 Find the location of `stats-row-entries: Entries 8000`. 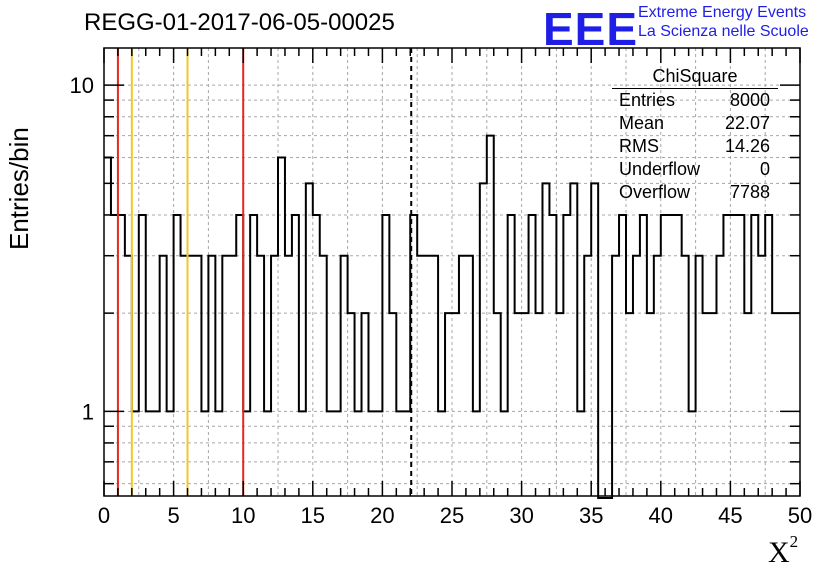

stats-row-entries: Entries 8000 is located at coordinates (694, 100).